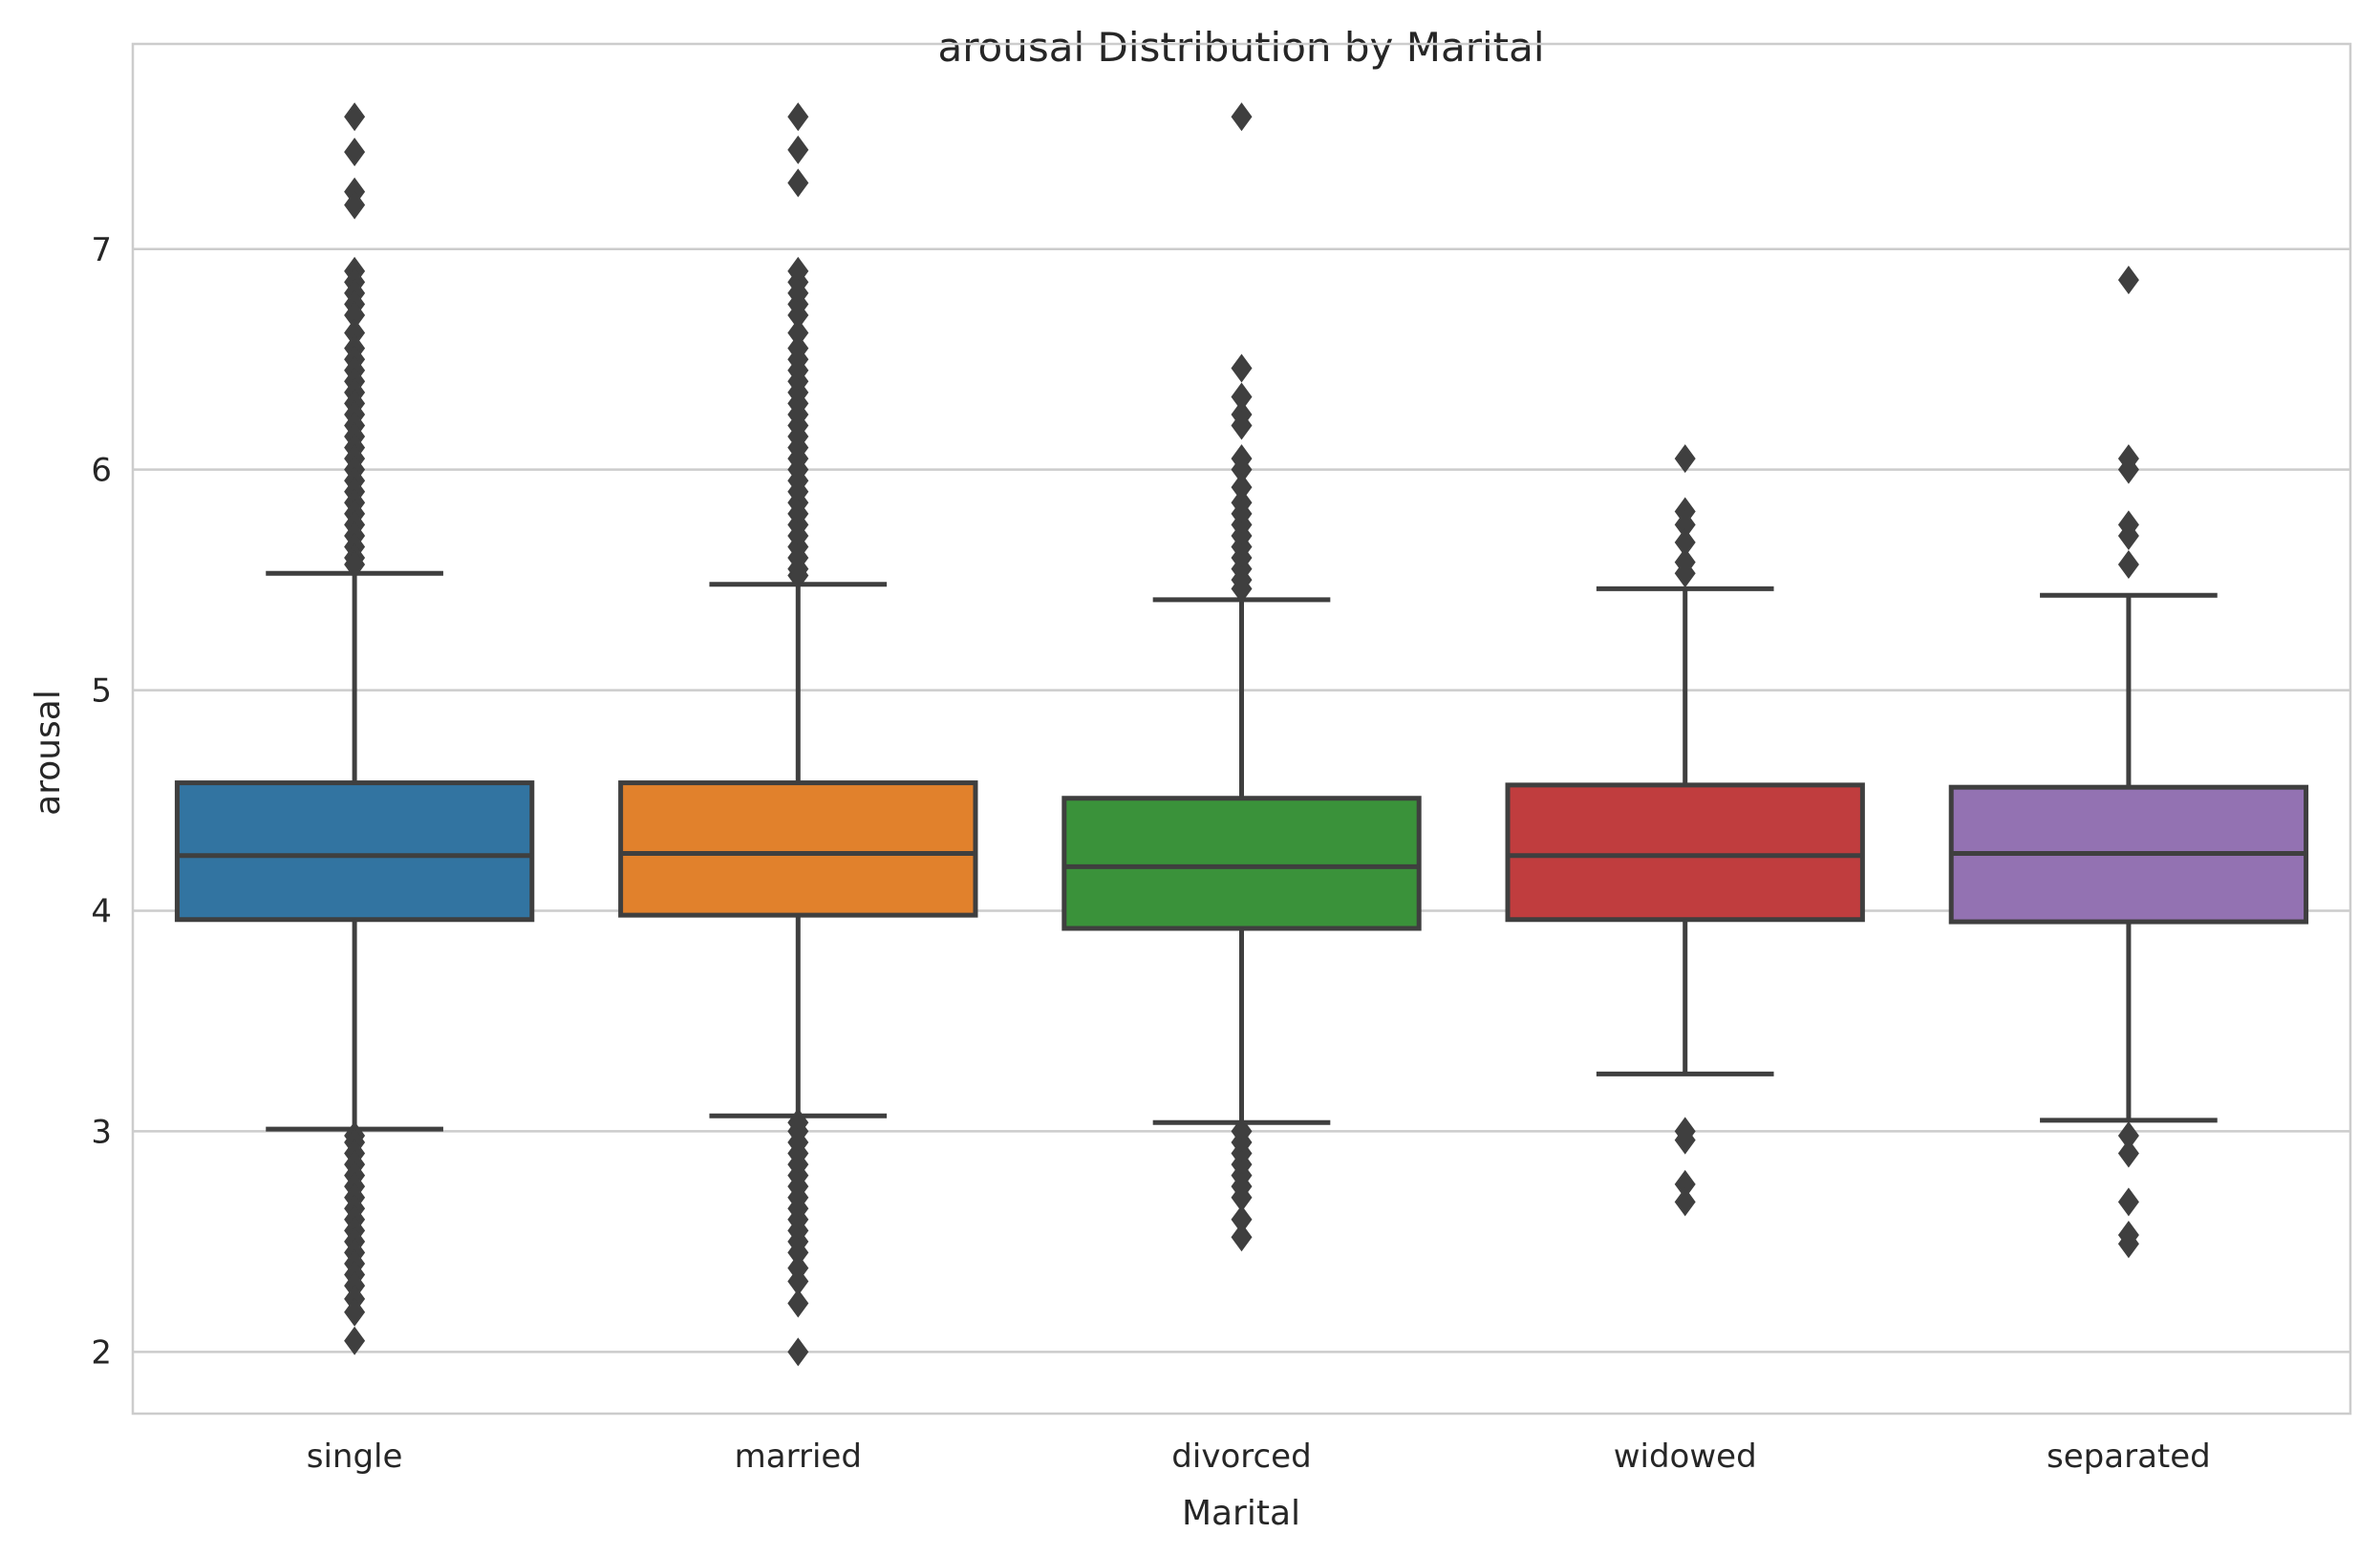 This screenshot has height=1555, width=2380. I want to click on box-separated, so click(2128, 763).